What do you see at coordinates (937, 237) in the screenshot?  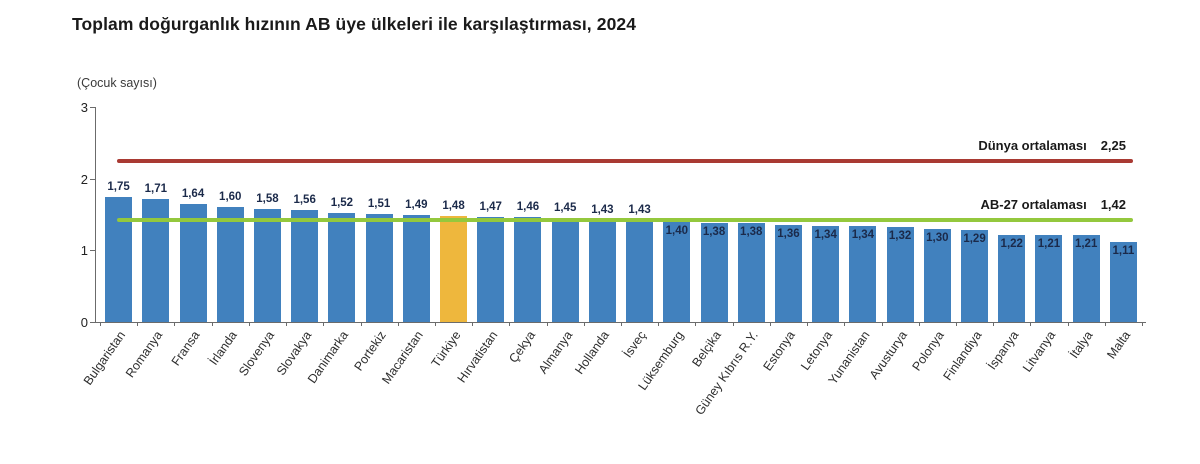 I see `bar-value-label: 1,30` at bounding box center [937, 237].